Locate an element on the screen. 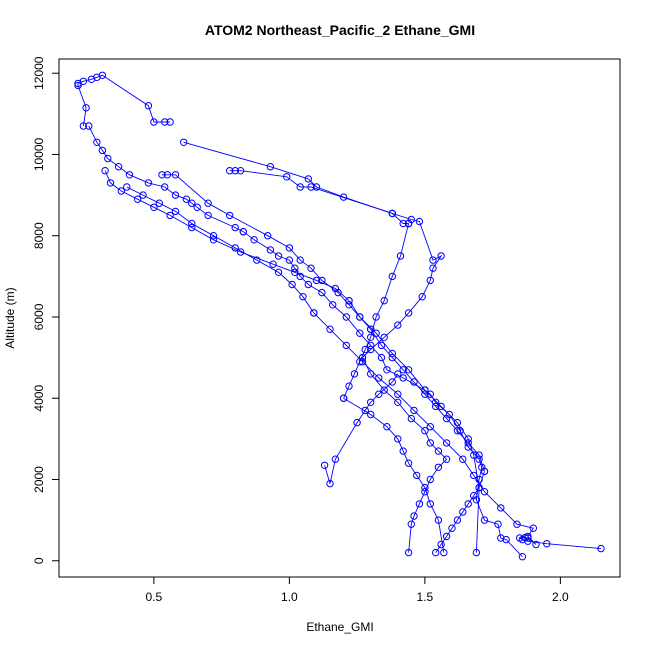  x-axis: 0.5 1.0 1.5 2.0 is located at coordinates (357, 590).